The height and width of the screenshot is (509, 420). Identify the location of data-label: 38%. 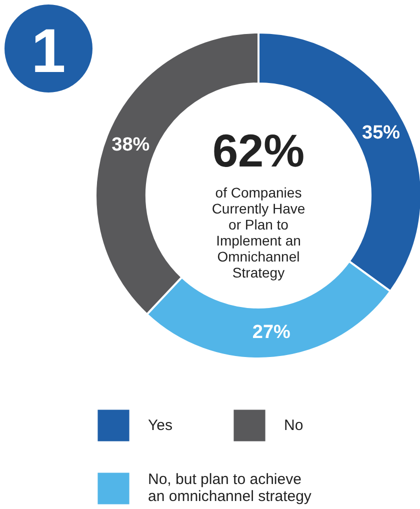
(131, 145).